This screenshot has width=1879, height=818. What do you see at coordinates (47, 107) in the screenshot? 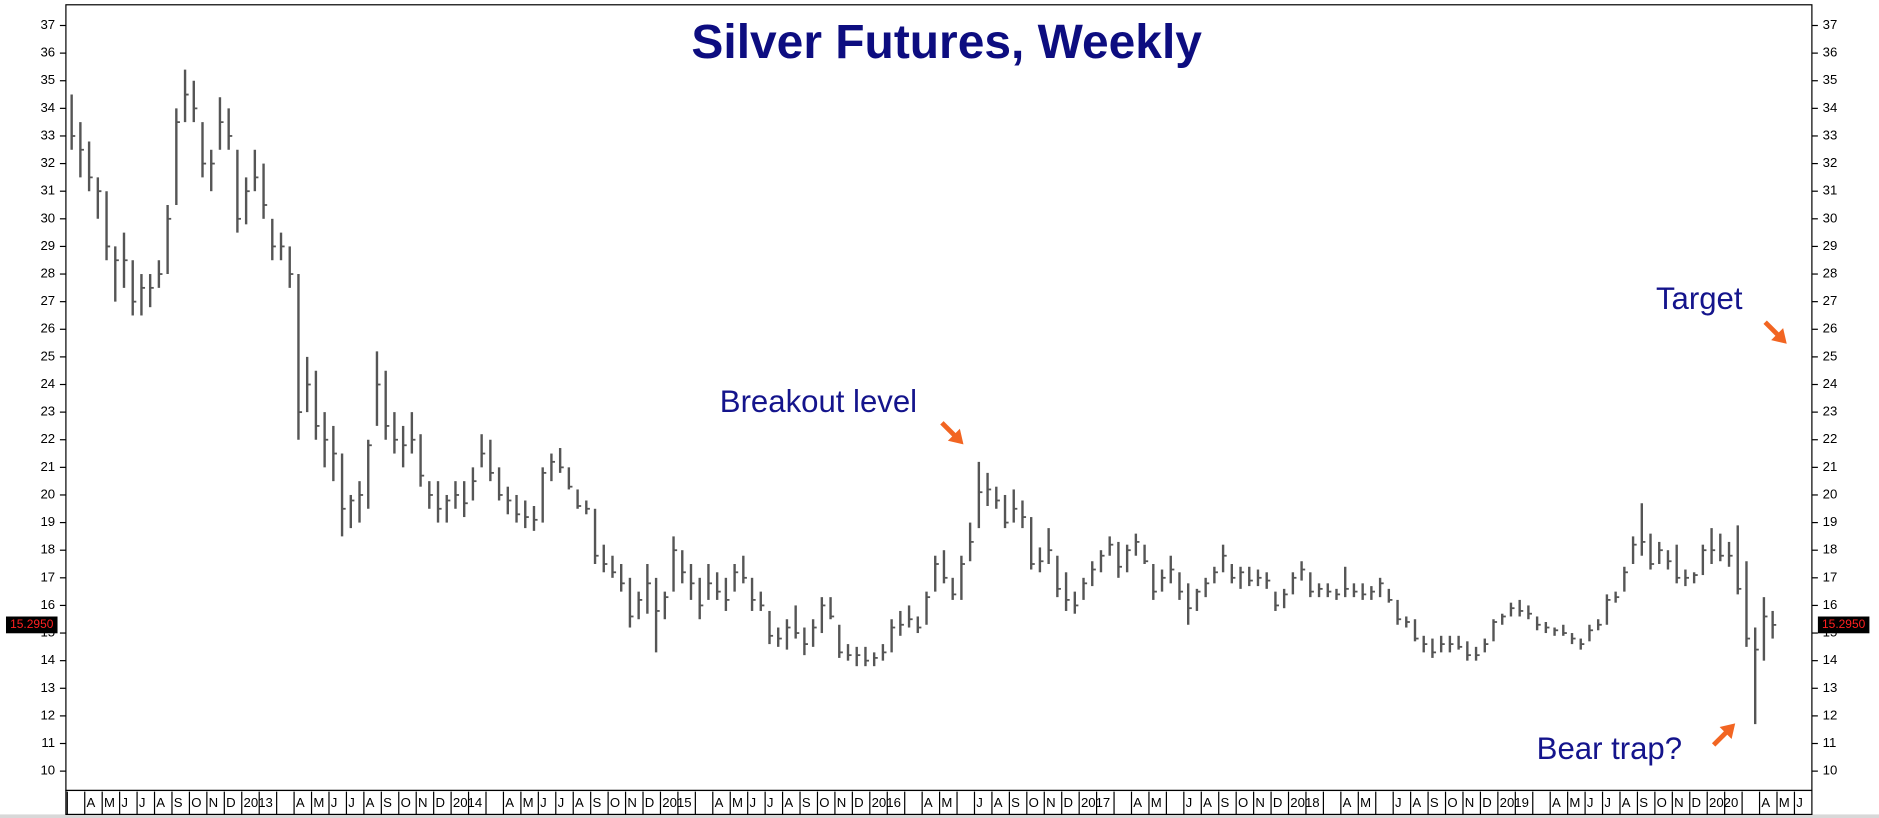
I see `y-tick-label: 34` at bounding box center [47, 107].